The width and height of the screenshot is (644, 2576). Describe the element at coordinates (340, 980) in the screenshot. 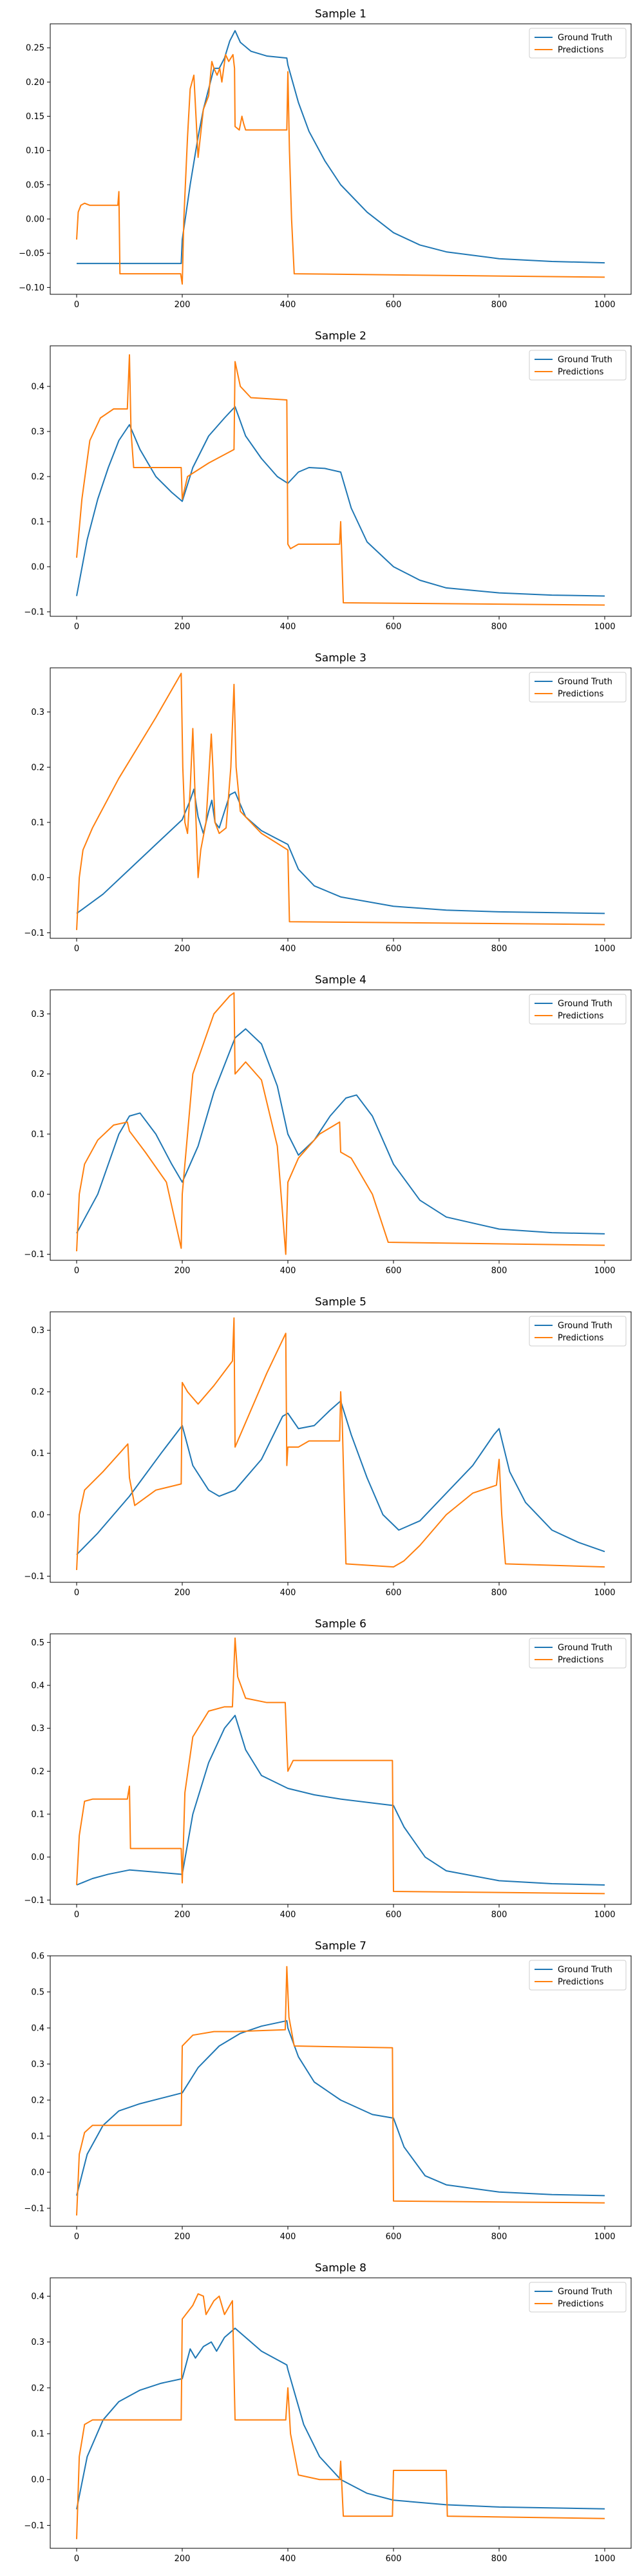

I see `chart-title: Sample 4` at that location.